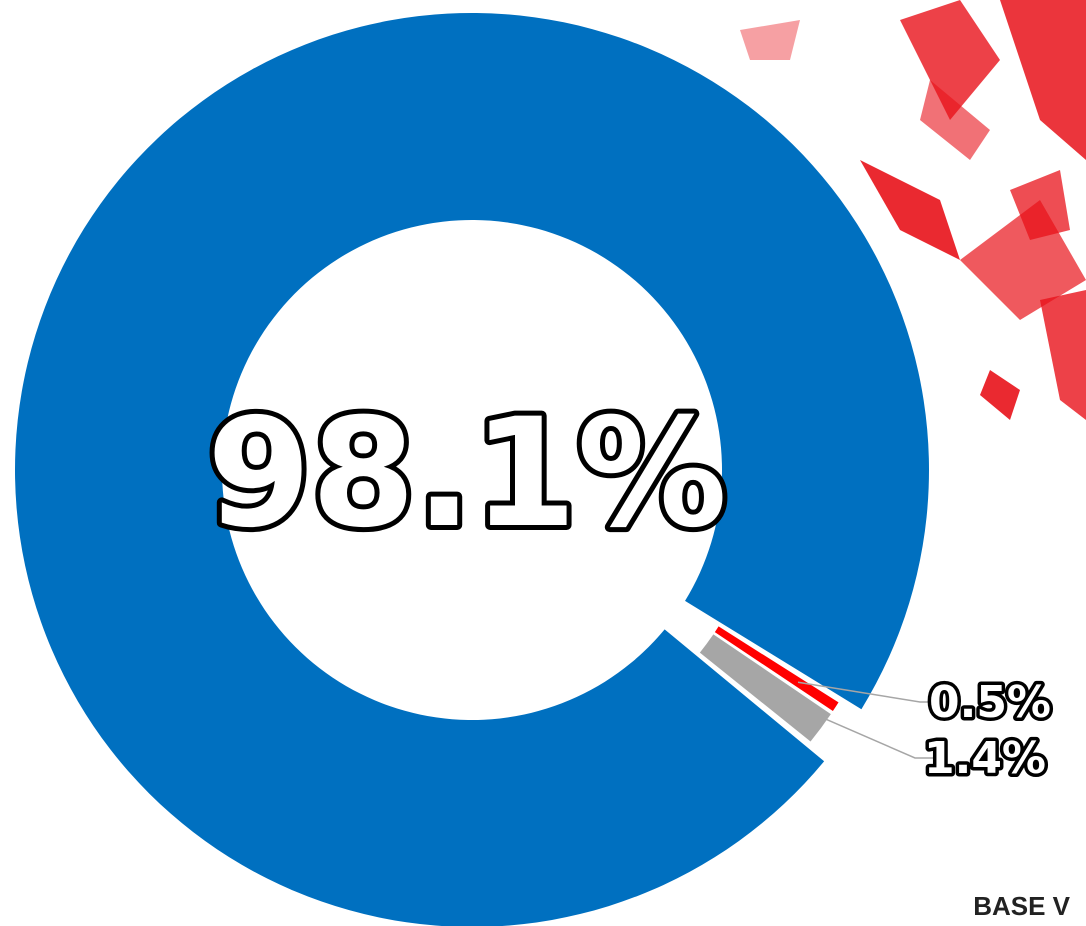 The height and width of the screenshot is (926, 1086). I want to click on base-note: BASE V, so click(1021, 906).